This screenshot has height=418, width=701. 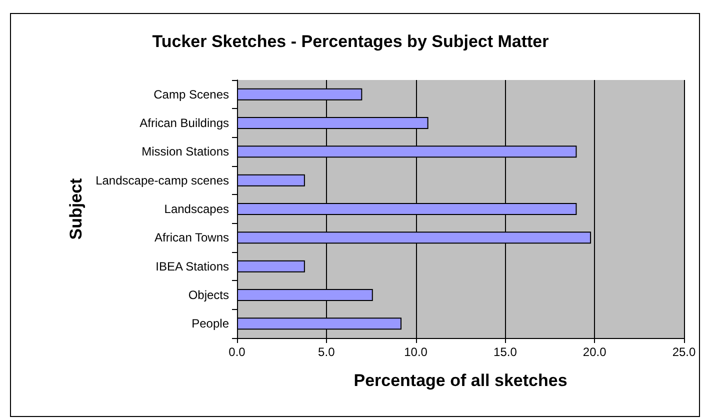 What do you see at coordinates (76, 209) in the screenshot?
I see `y-axis-title: Subject` at bounding box center [76, 209].